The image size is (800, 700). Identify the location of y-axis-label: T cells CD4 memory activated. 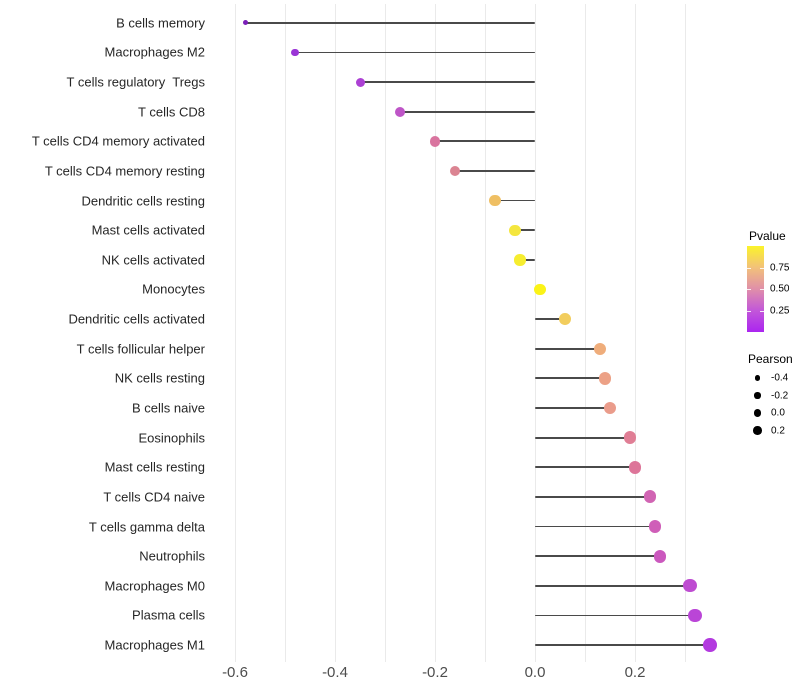
(118, 141).